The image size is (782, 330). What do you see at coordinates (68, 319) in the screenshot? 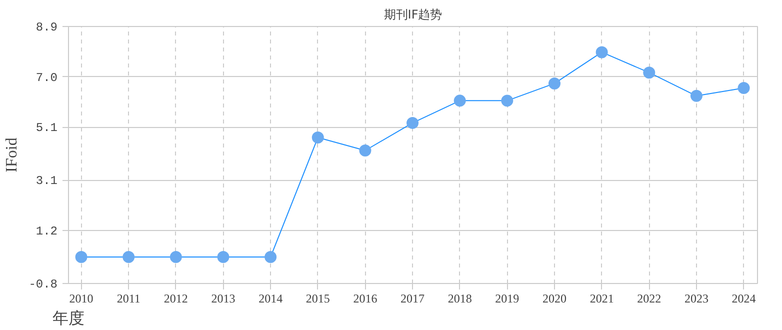
I see `x-axis-title: 年度` at bounding box center [68, 319].